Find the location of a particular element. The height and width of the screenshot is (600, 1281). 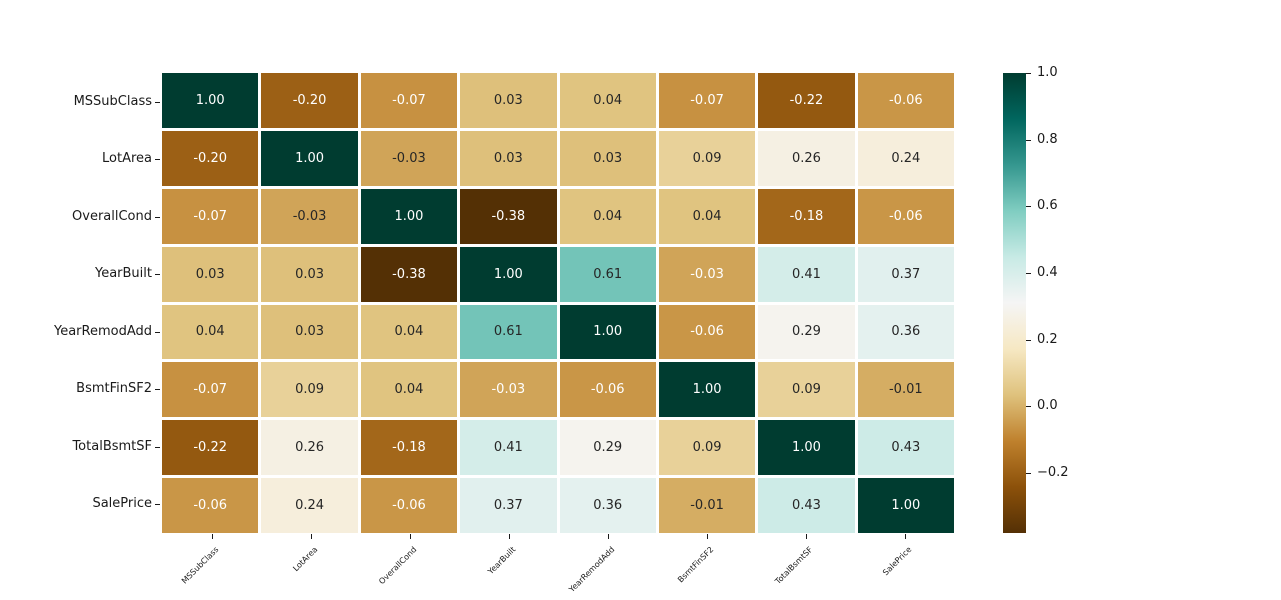

heatmap-cell: 0.26 is located at coordinates (806, 158).